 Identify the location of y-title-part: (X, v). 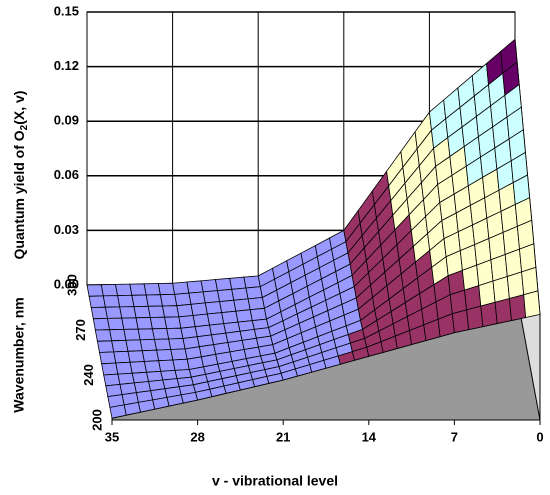
(19, 108).